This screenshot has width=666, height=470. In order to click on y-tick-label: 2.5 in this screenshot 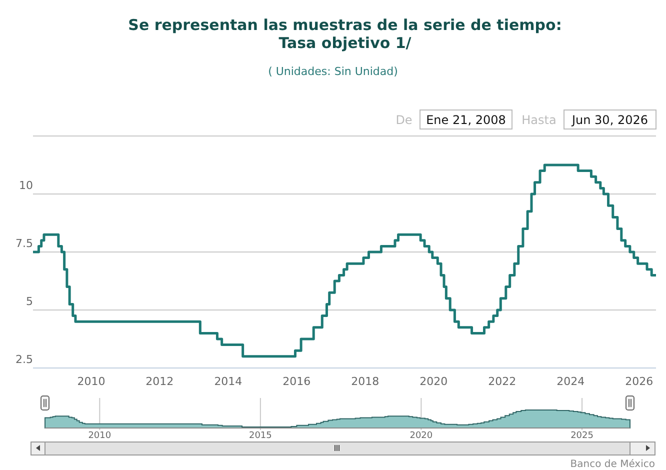, I will do `click(24, 359)`.